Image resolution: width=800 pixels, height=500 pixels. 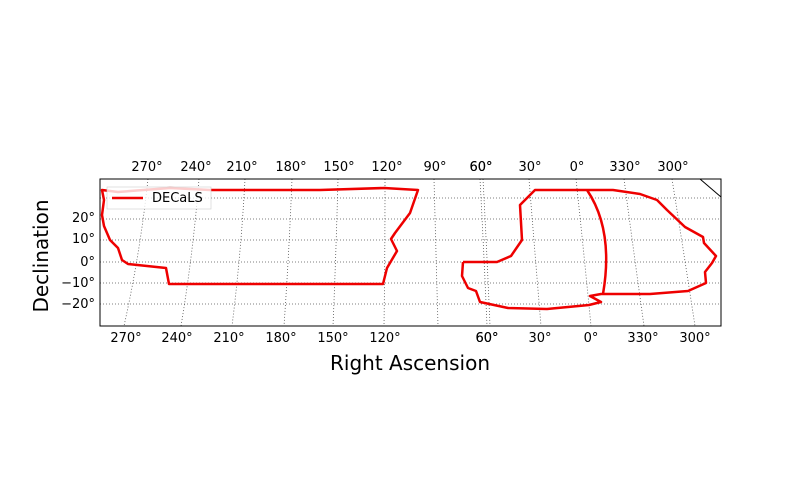 I want to click on bottom-ra-tick-label: 210°, so click(x=228, y=338).